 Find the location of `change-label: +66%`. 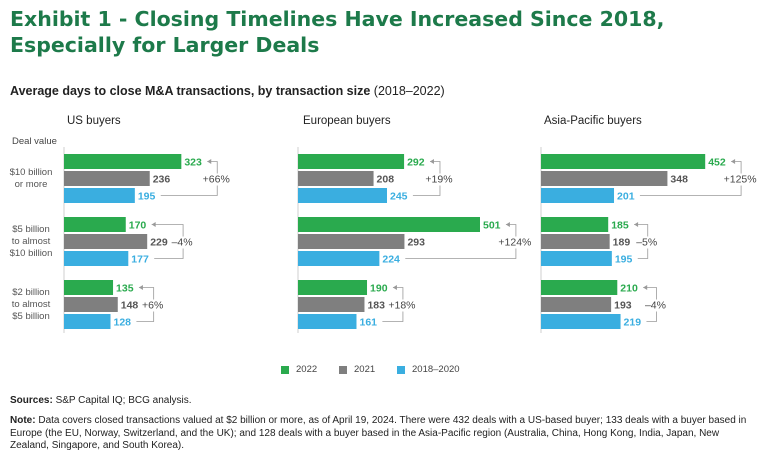

change-label: +66% is located at coordinates (216, 180).